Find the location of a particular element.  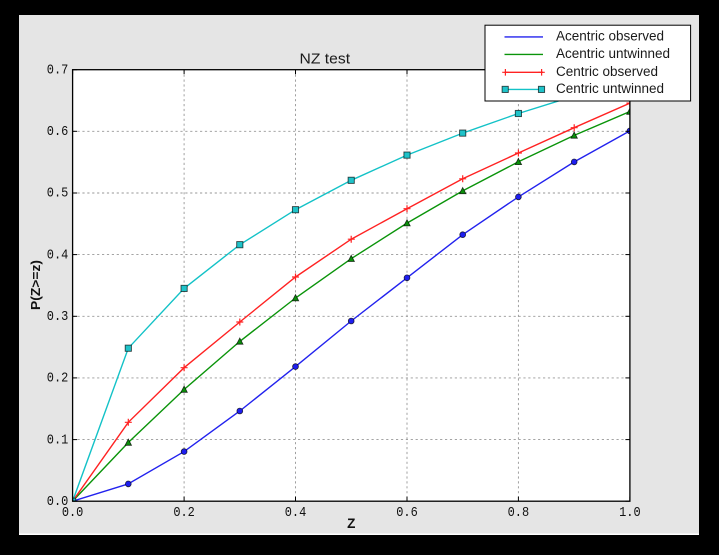

svg-text: Acentric observed is located at coordinates (610, 36).